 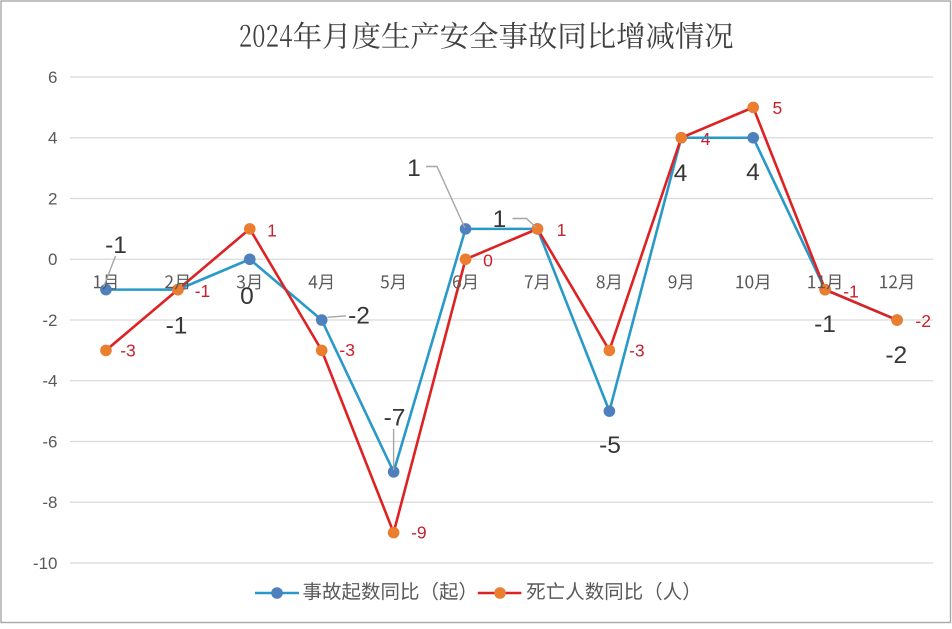 I want to click on svg-text: -8, so click(x=49, y=502).